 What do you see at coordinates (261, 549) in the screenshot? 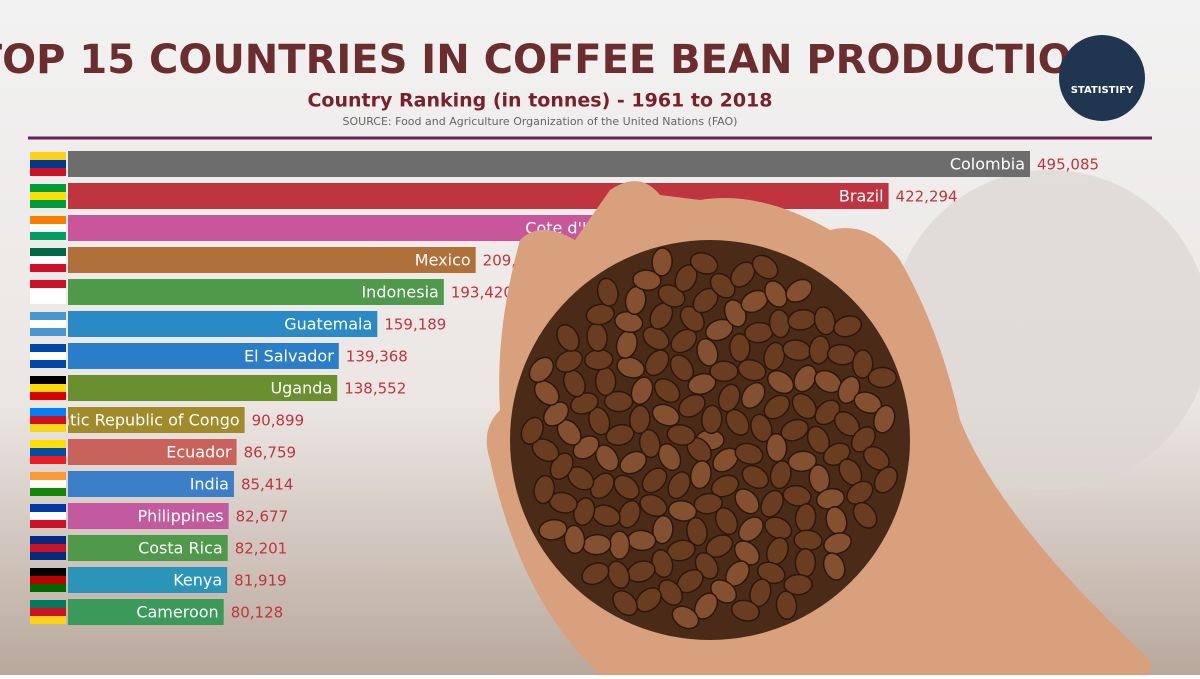
I see `value-label: 82,201` at bounding box center [261, 549].